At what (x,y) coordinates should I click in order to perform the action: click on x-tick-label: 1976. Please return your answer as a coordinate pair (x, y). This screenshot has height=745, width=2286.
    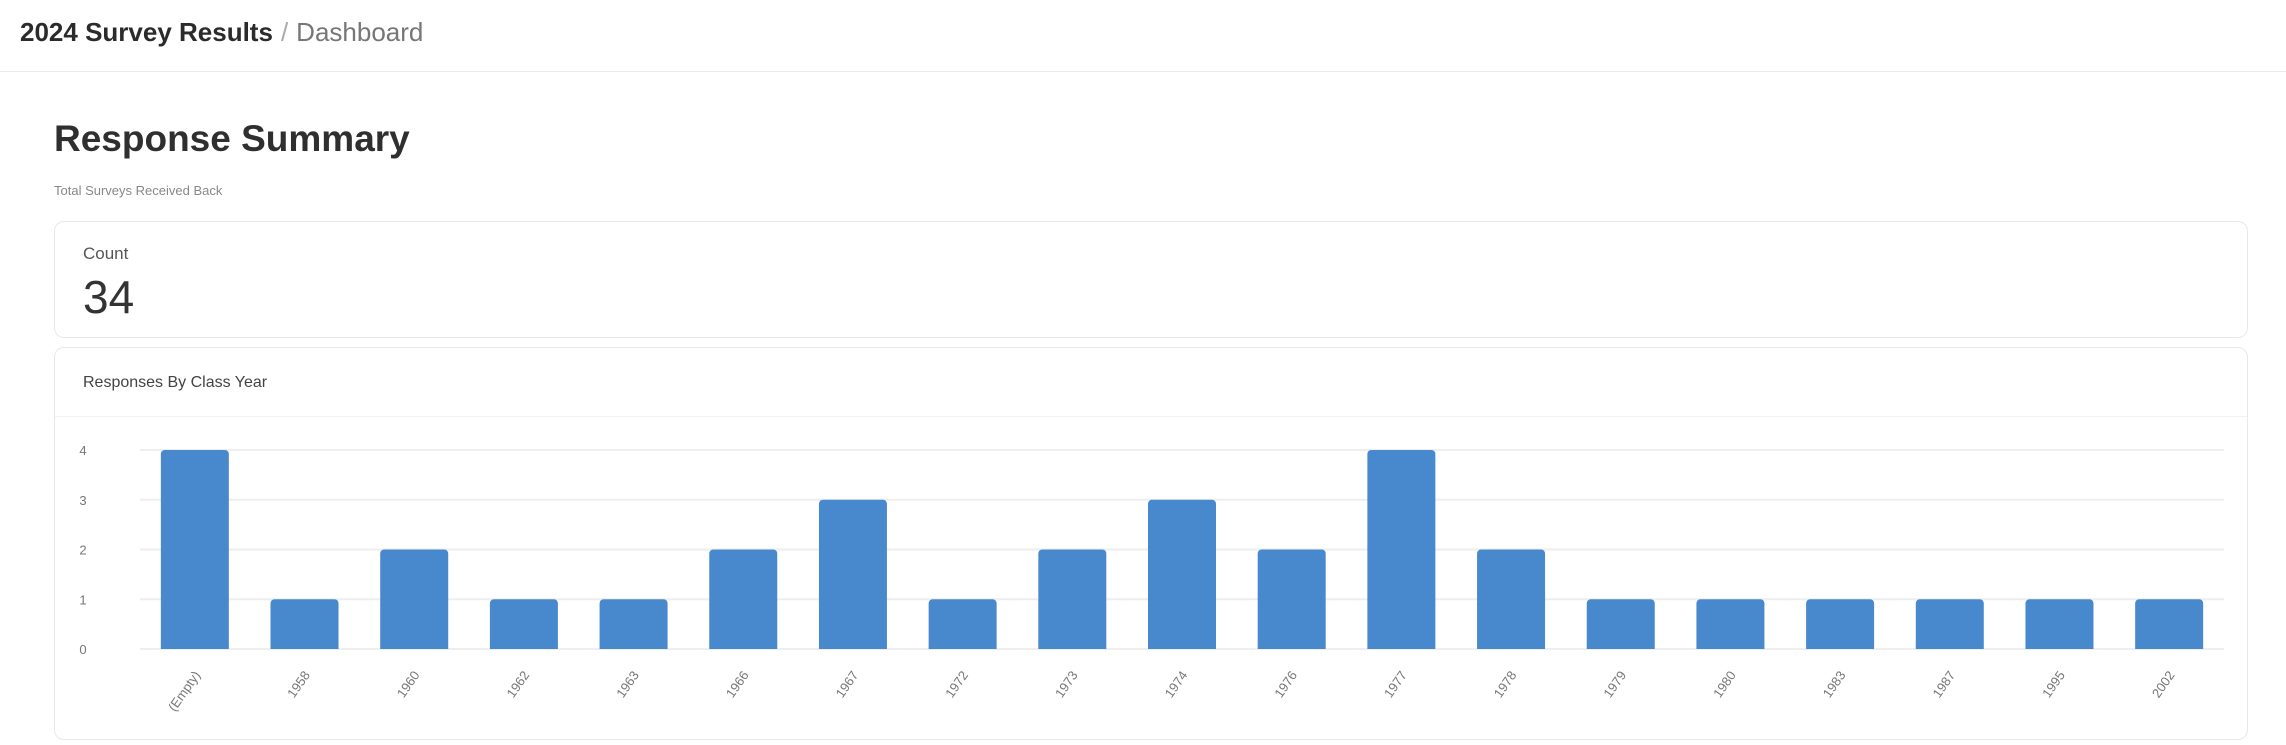
    Looking at the image, I should click on (1285, 684).